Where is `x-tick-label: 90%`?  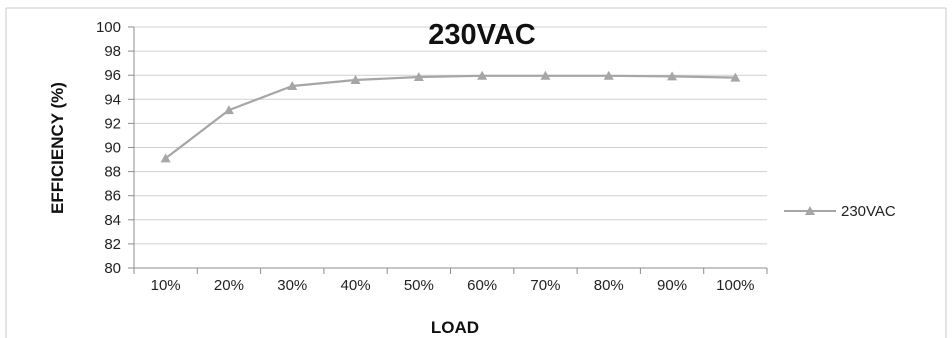
x-tick-label: 90% is located at coordinates (672, 285).